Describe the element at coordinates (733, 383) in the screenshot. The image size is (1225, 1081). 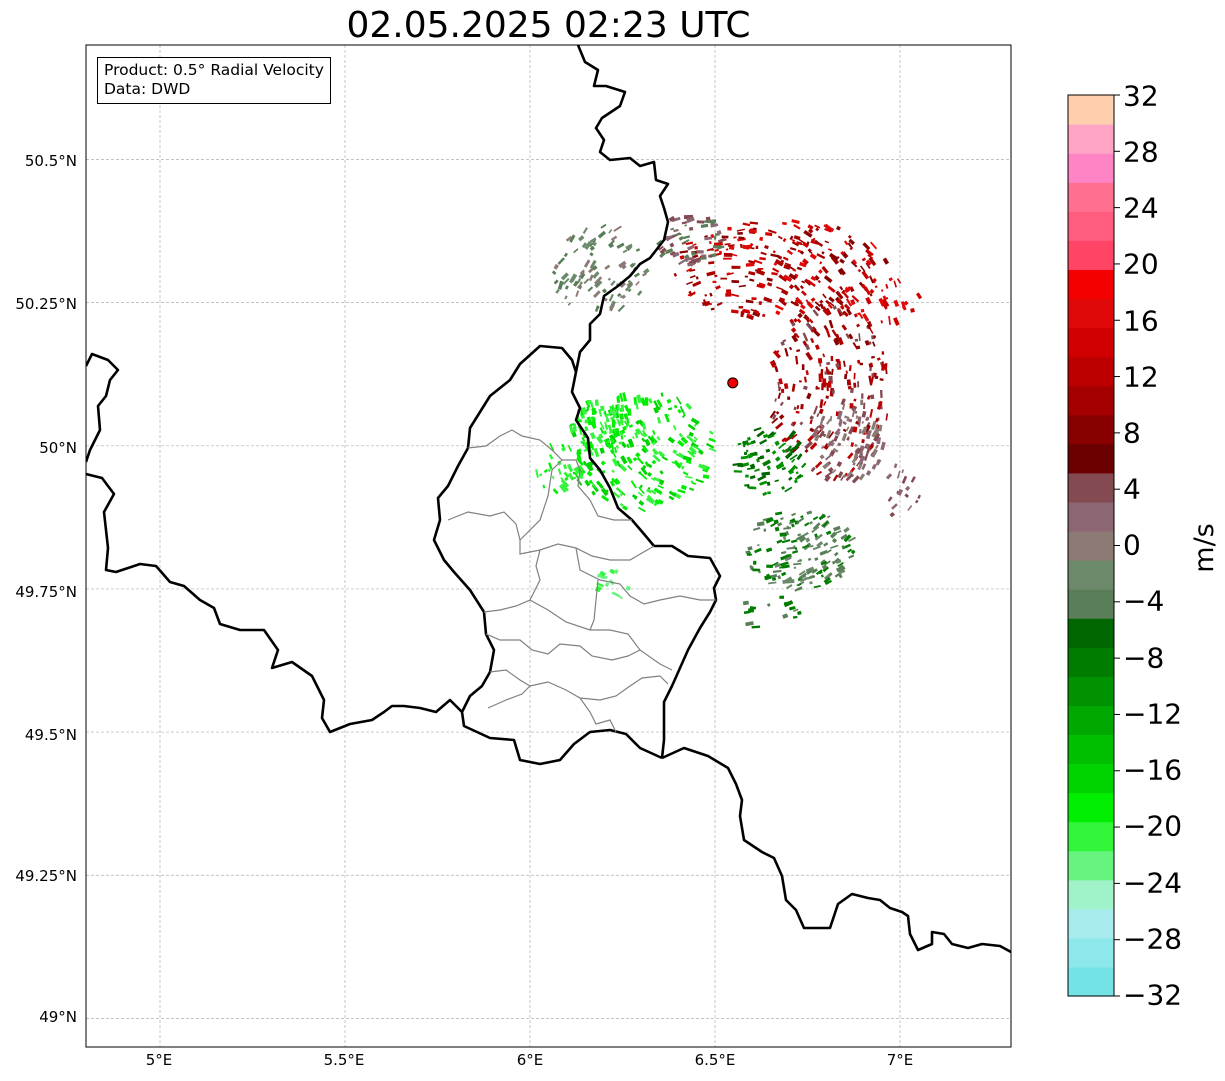
I see `radar-site-marker` at that location.